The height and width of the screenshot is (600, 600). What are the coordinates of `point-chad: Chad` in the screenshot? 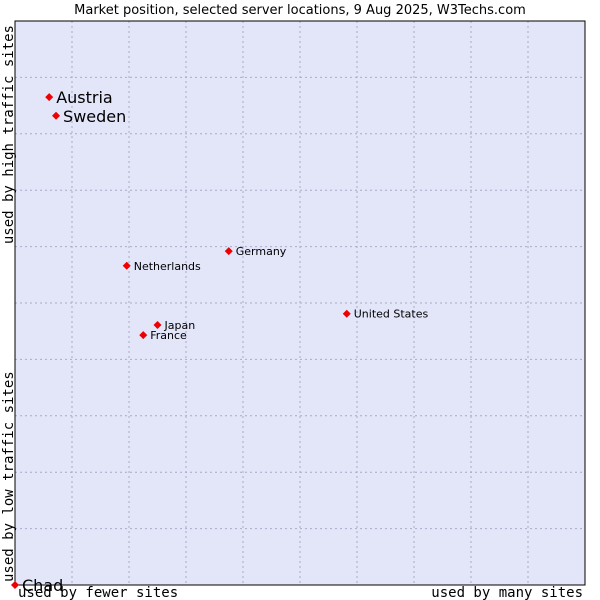 It's located at (37, 585).